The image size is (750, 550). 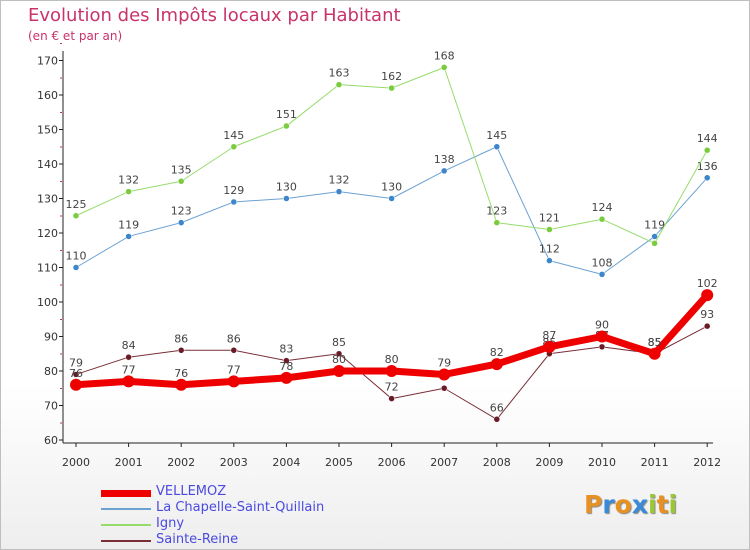 I want to click on data-label: 162, so click(x=391, y=76).